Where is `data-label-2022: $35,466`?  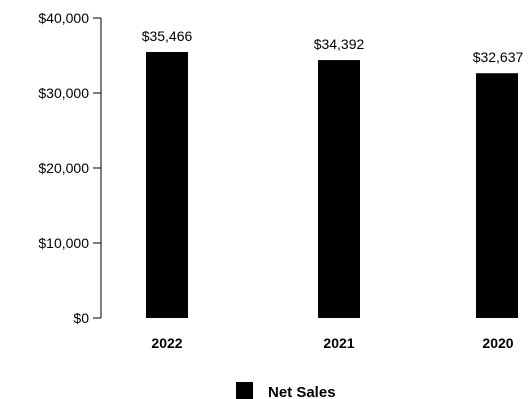 data-label-2022: $35,466 is located at coordinates (167, 36).